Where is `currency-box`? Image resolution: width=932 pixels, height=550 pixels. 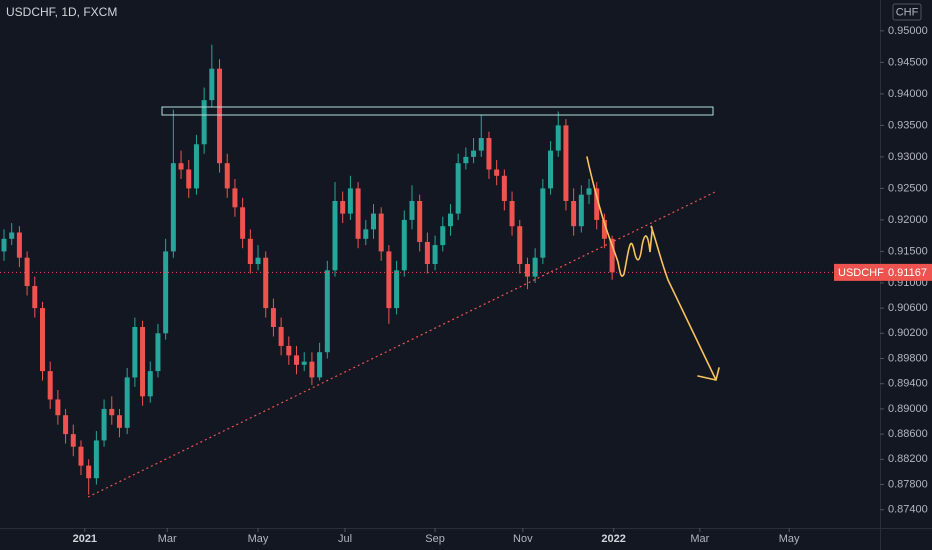 currency-box is located at coordinates (907, 12).